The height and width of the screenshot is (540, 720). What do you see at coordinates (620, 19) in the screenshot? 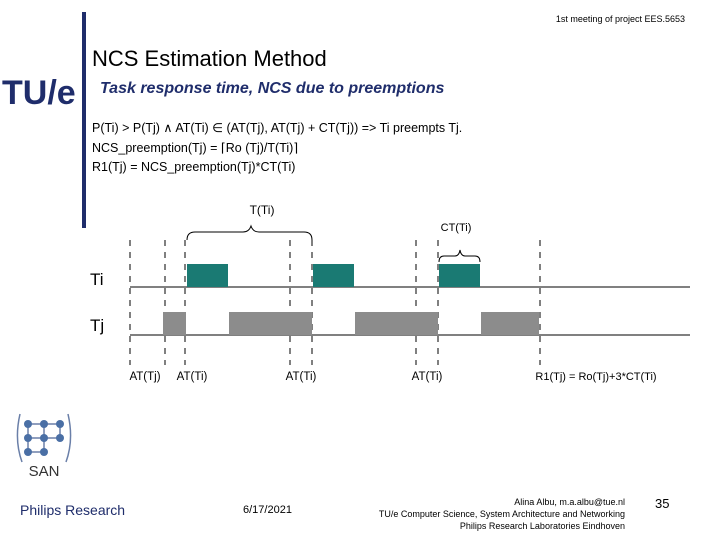
I see `meeting-header: 1st meeting of project EES.5653` at bounding box center [620, 19].